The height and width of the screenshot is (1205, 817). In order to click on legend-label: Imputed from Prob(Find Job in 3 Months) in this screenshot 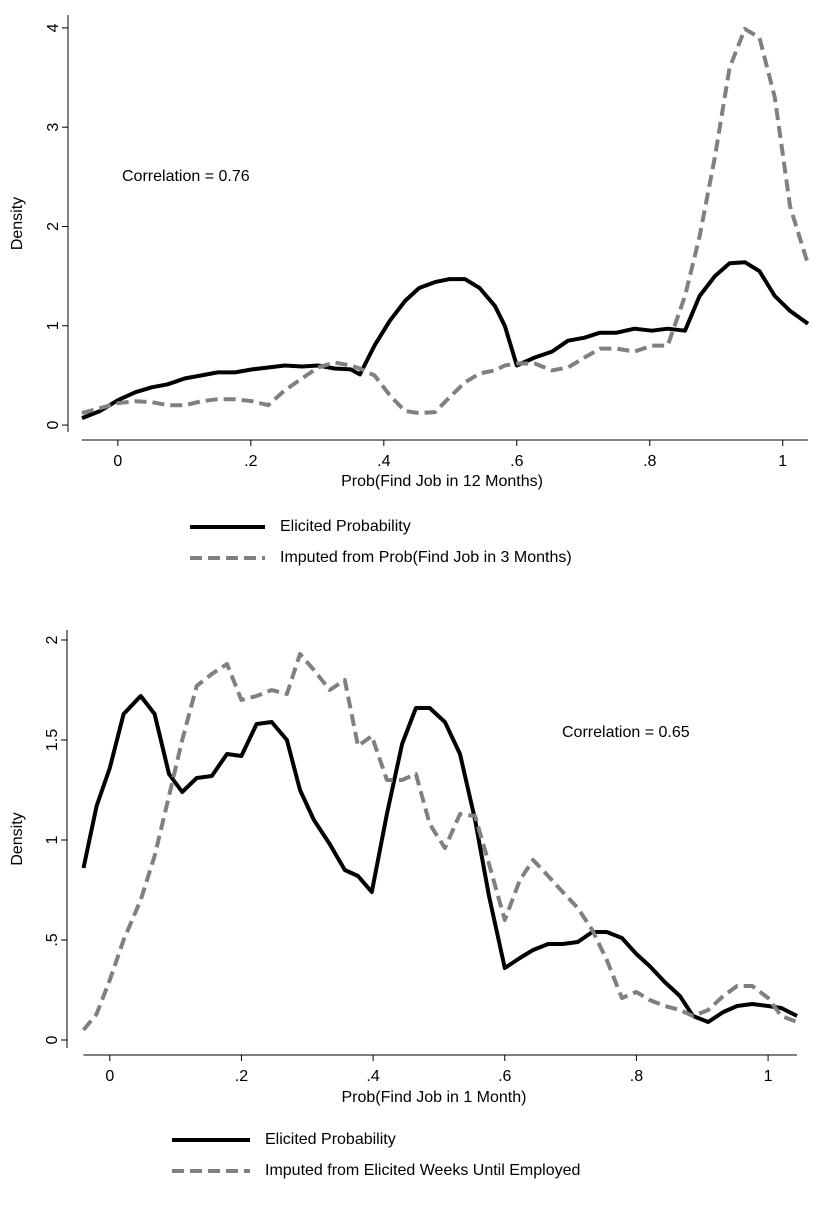, I will do `click(426, 557)`.